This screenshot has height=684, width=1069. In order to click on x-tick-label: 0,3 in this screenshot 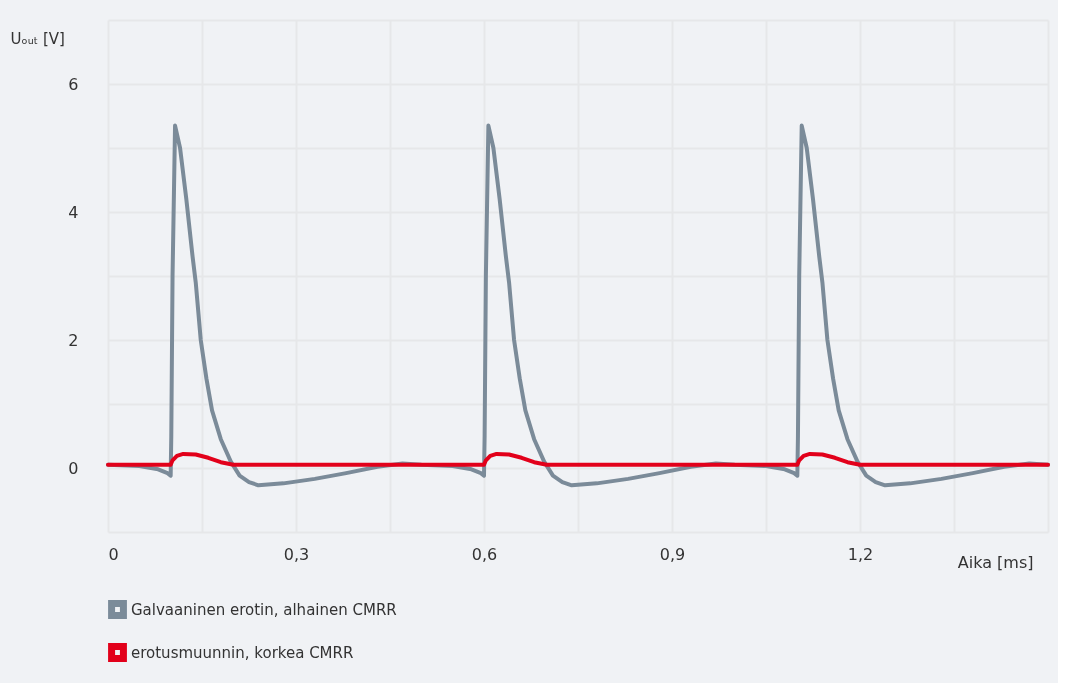, I will do `click(296, 554)`.